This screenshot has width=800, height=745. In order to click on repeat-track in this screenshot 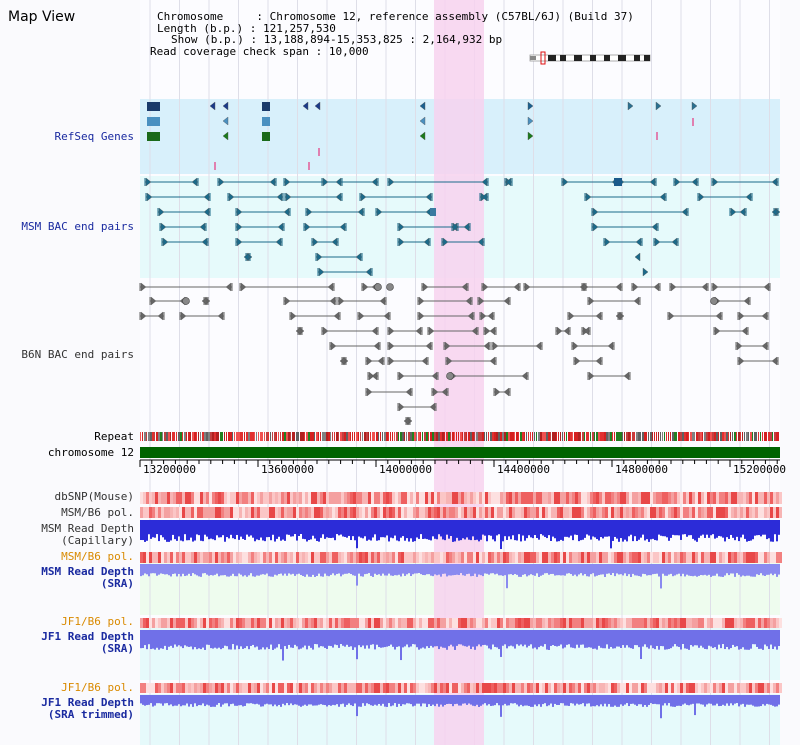, I will do `click(459, 436)`.